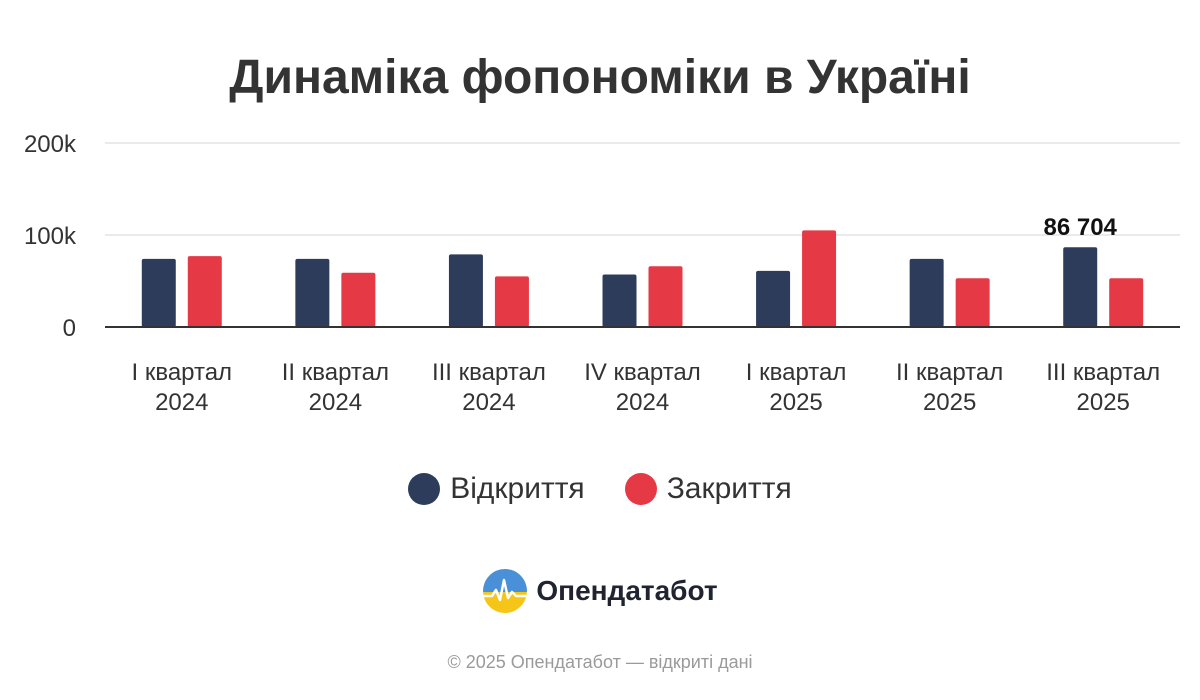  I want to click on chart-legend: Відкриття Закриття, so click(600, 489).